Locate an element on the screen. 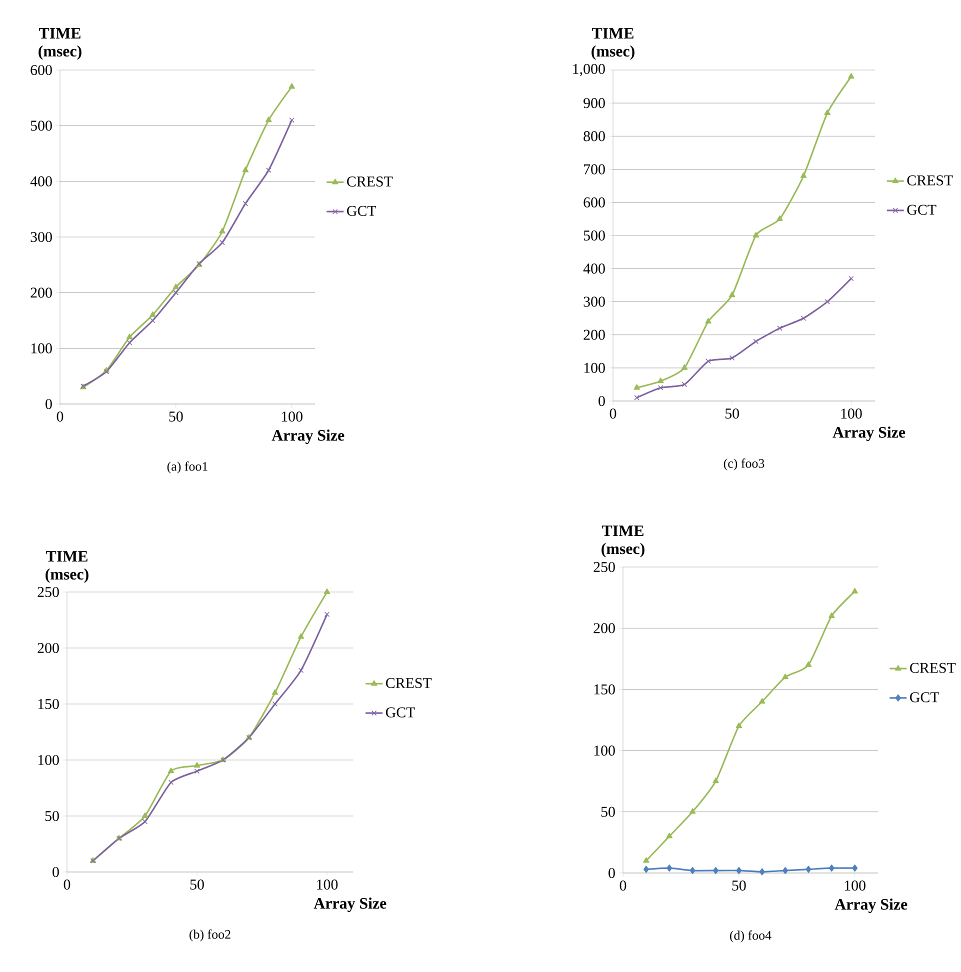 Image resolution: width=961 pixels, height=972 pixels. y-tick-label: 50 is located at coordinates (52, 816).